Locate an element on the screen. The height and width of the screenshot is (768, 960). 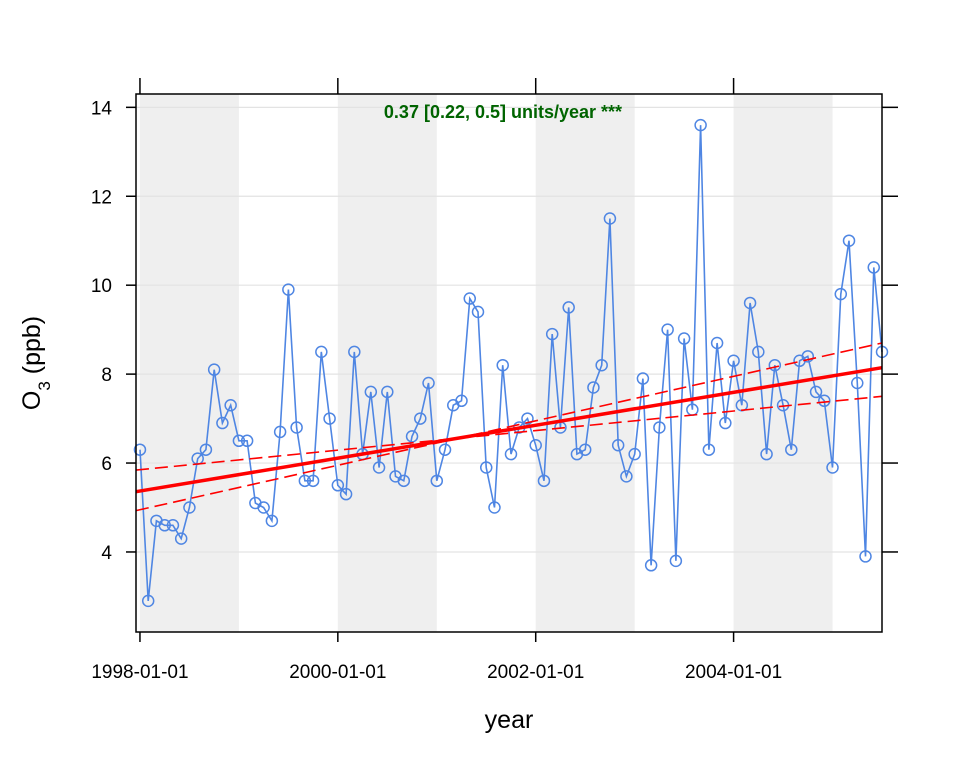
x-tick-label: 2000-01-01 is located at coordinates (337, 672).